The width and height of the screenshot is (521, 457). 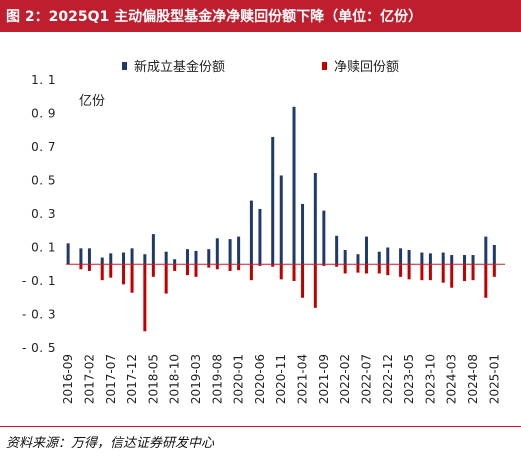 What do you see at coordinates (217, 379) in the screenshot?
I see `x-tick-label: 2019-08` at bounding box center [217, 379].